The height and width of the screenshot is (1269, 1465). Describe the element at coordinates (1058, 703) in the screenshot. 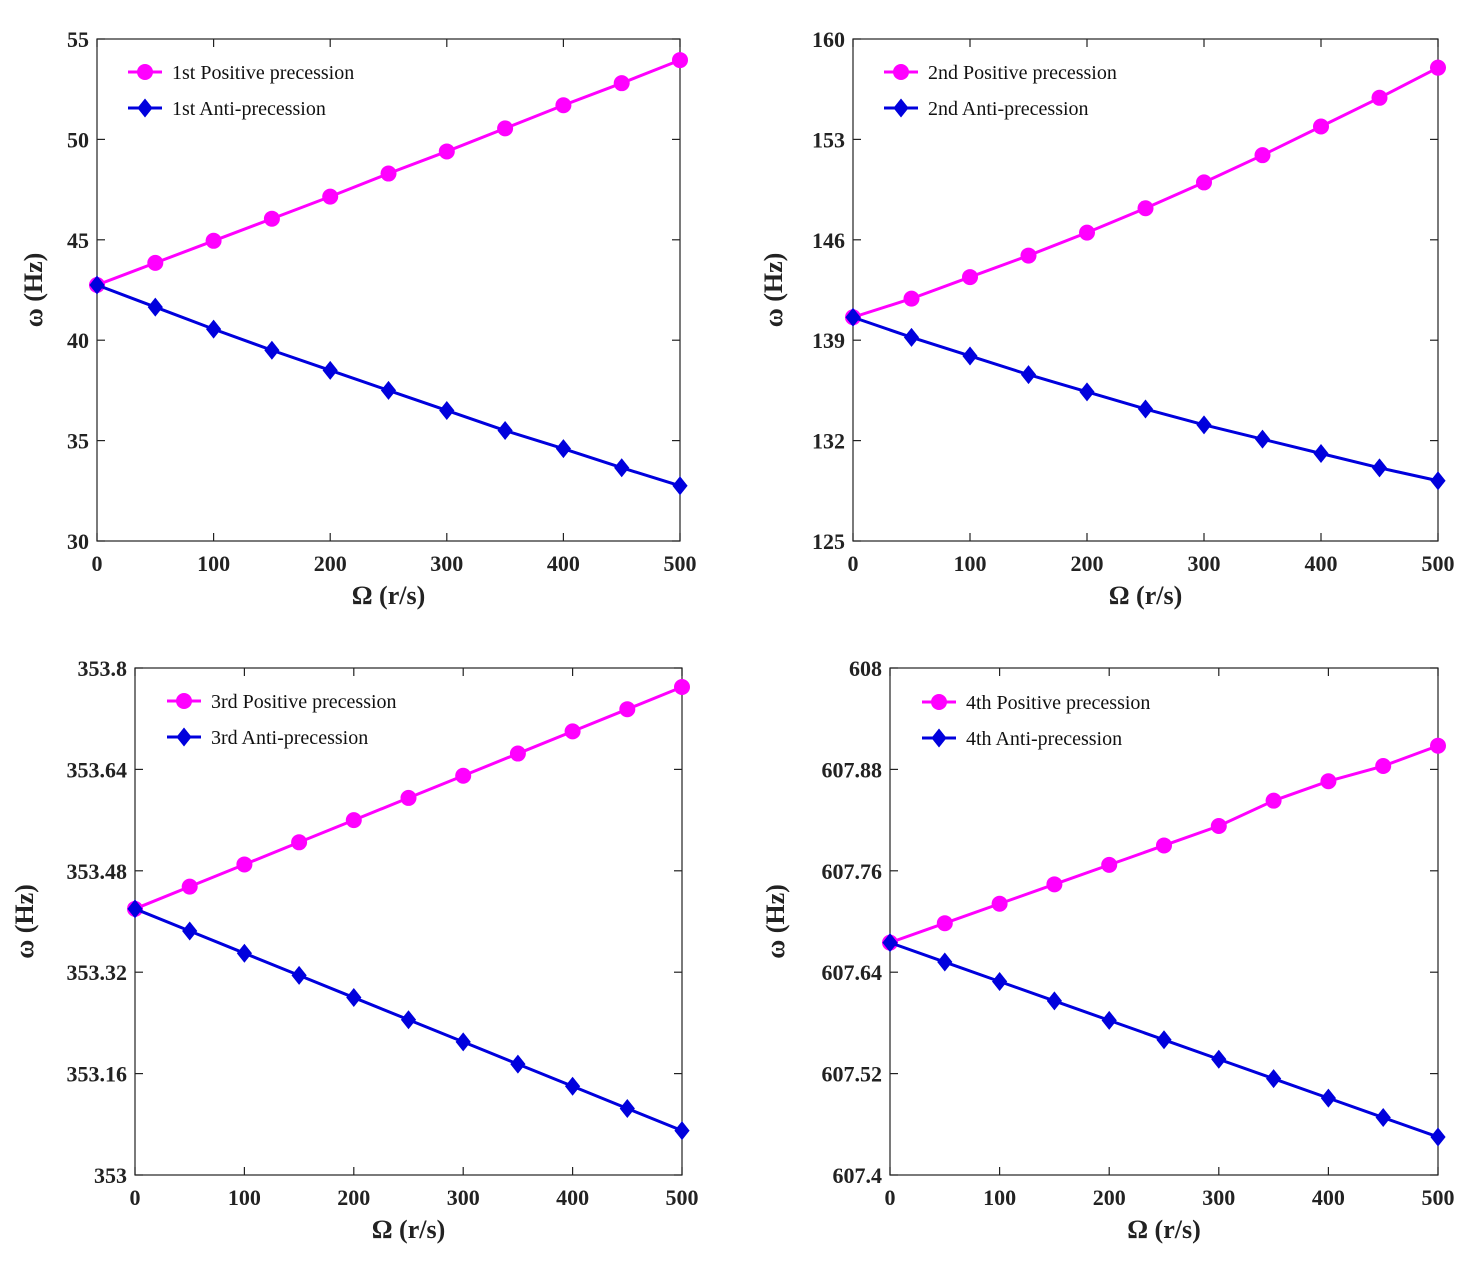

I see `legend-entry-label: 4th Positive precession` at that location.